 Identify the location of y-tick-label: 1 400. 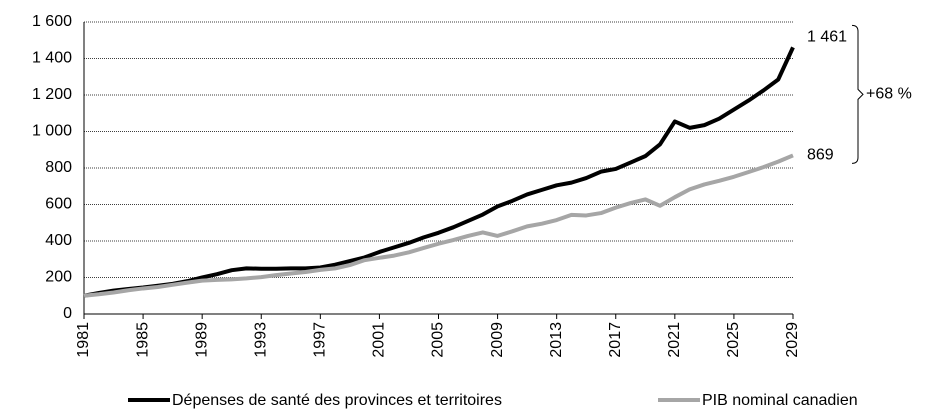
(52, 58).